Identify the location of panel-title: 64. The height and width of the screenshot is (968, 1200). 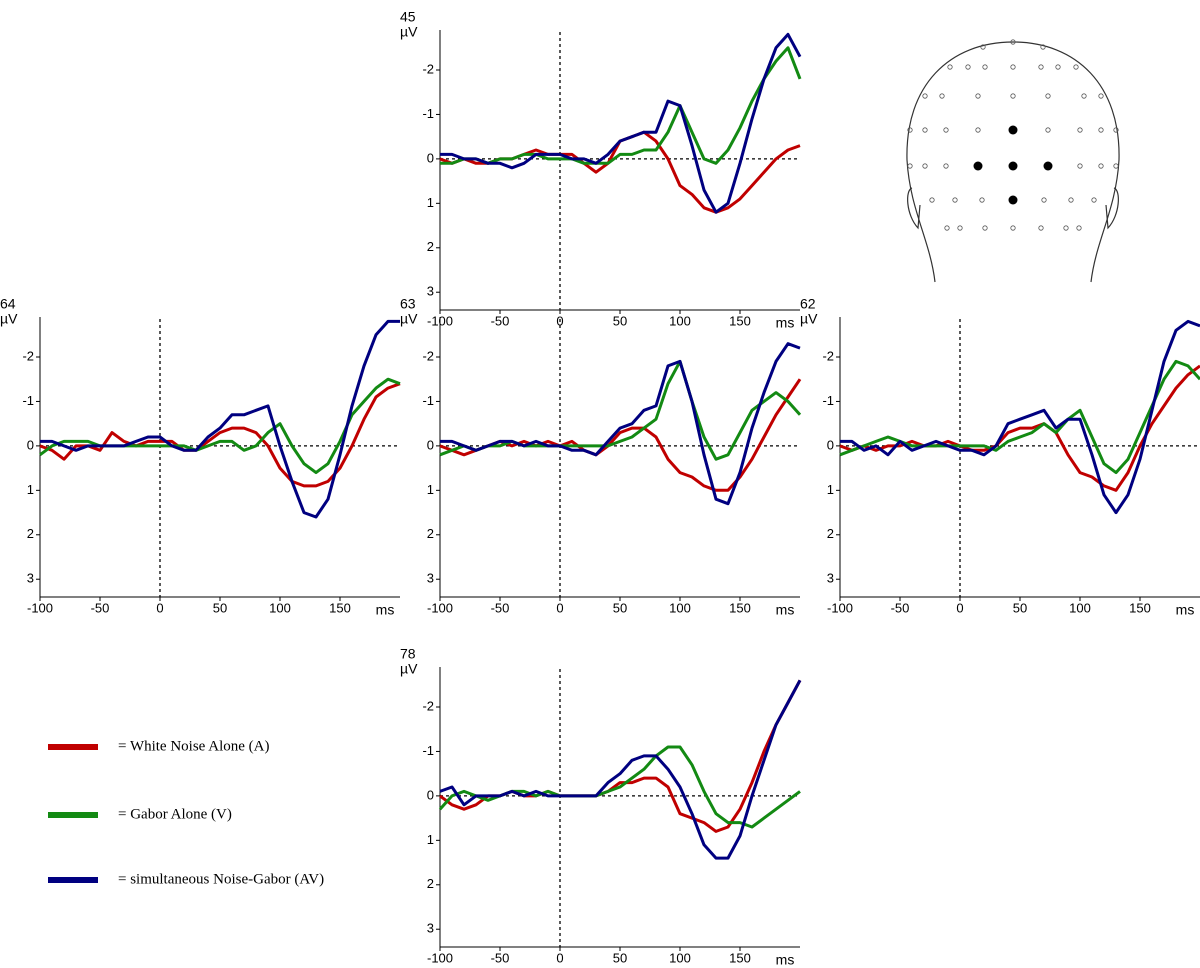
(8, 304).